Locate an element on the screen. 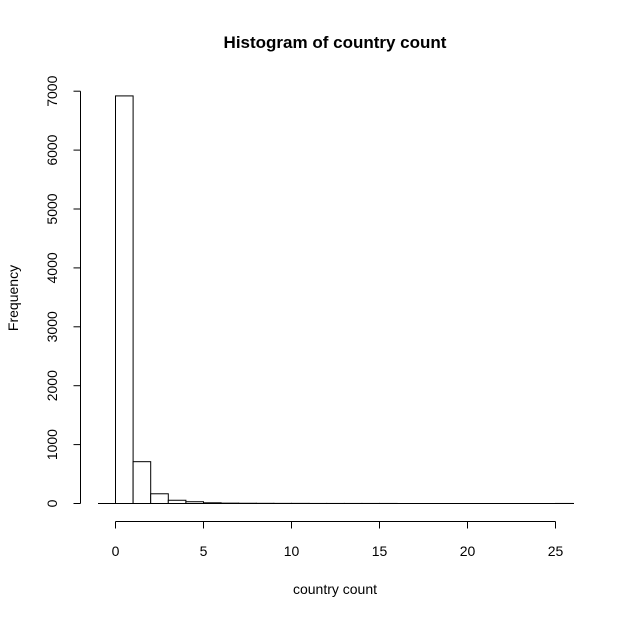 The width and height of the screenshot is (633, 618). y-tick-label: 6000 is located at coordinates (52, 149).